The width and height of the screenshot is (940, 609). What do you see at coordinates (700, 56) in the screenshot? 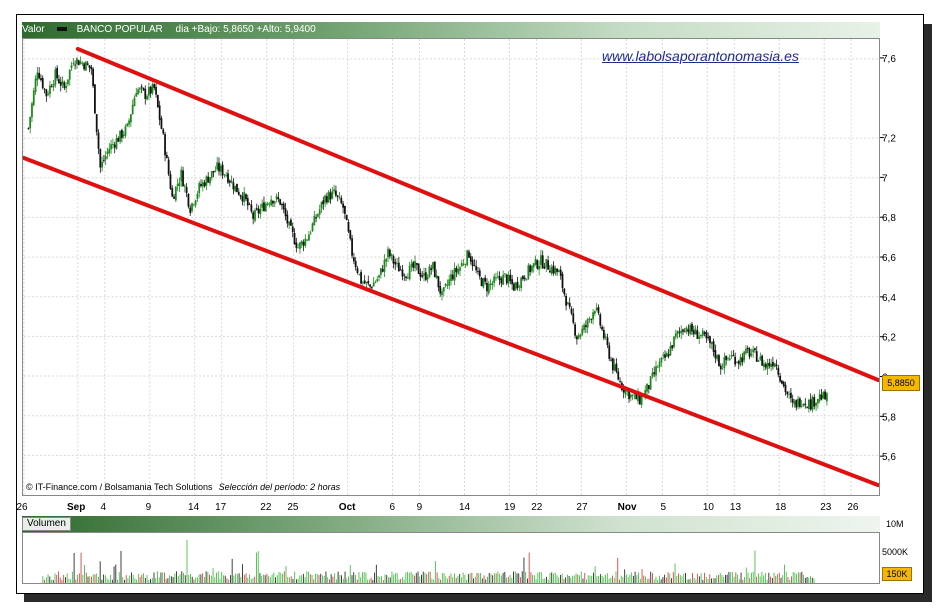
I see `watermark-link: www.labolsaporantonomasia.es` at bounding box center [700, 56].